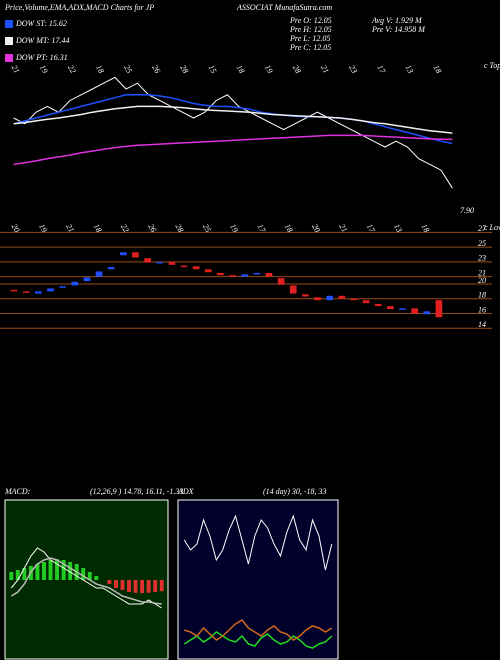  I want to click on y-tick-label: 25, so click(482, 243).